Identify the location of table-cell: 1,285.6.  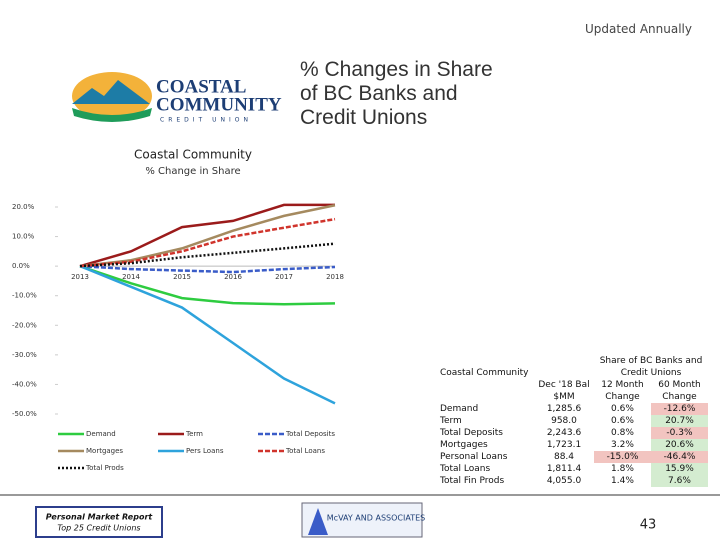
(564, 409).